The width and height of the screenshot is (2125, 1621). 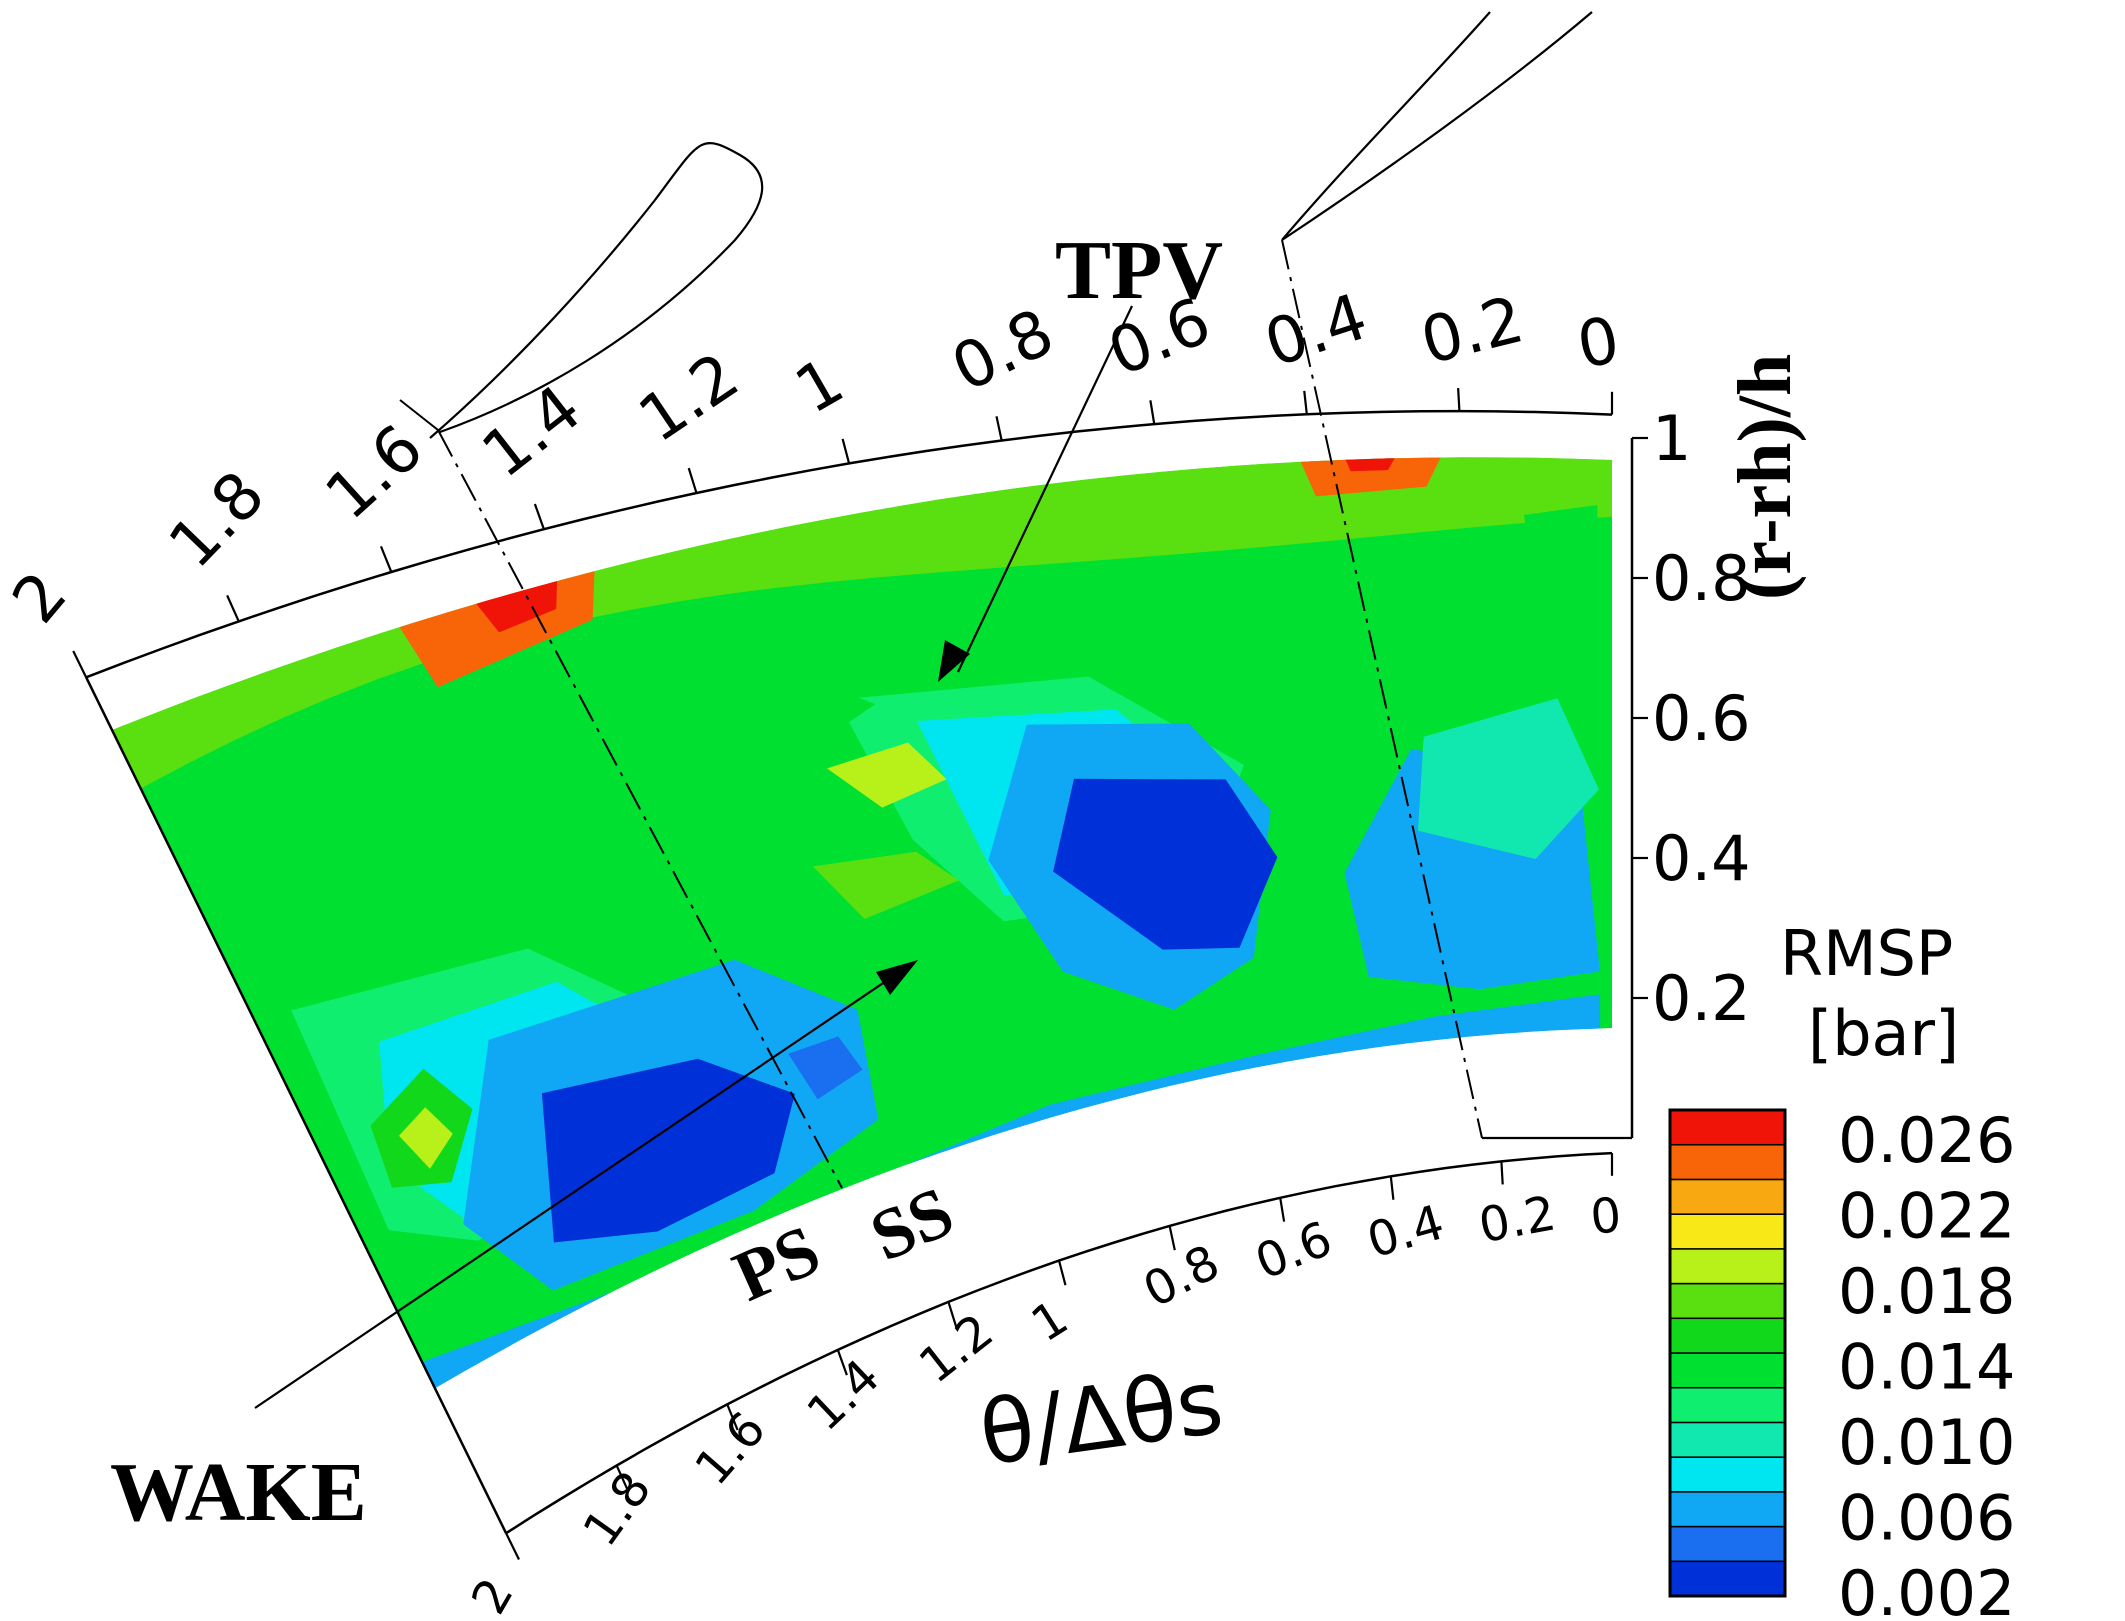 I want to click on upper-arc-tick-label: 1.8, so click(x=217, y=520).